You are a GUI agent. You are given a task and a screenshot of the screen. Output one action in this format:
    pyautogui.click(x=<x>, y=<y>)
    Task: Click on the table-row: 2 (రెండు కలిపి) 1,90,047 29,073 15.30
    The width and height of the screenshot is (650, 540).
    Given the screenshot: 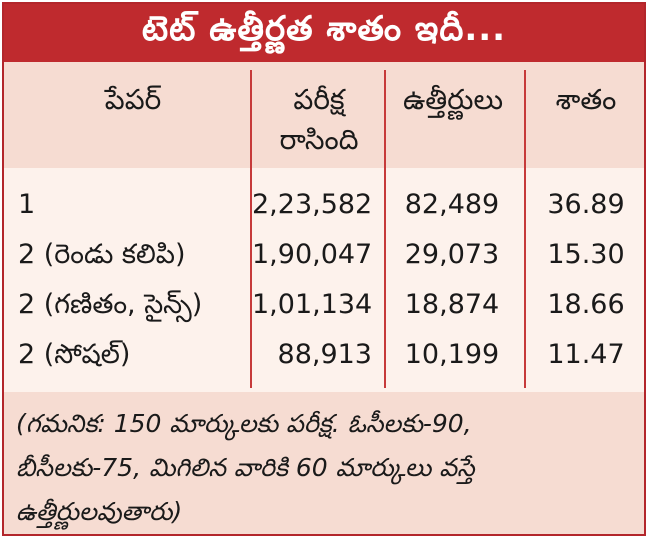 What is the action you would take?
    pyautogui.click(x=324, y=255)
    